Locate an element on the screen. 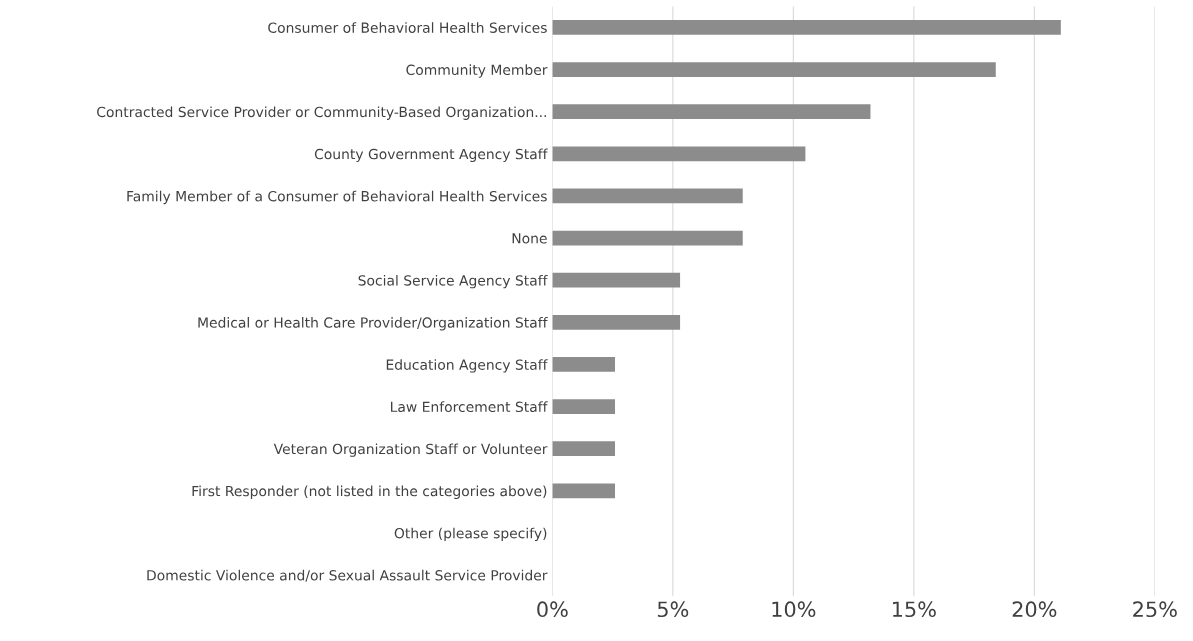  x-tick-label: 10% is located at coordinates (794, 609).